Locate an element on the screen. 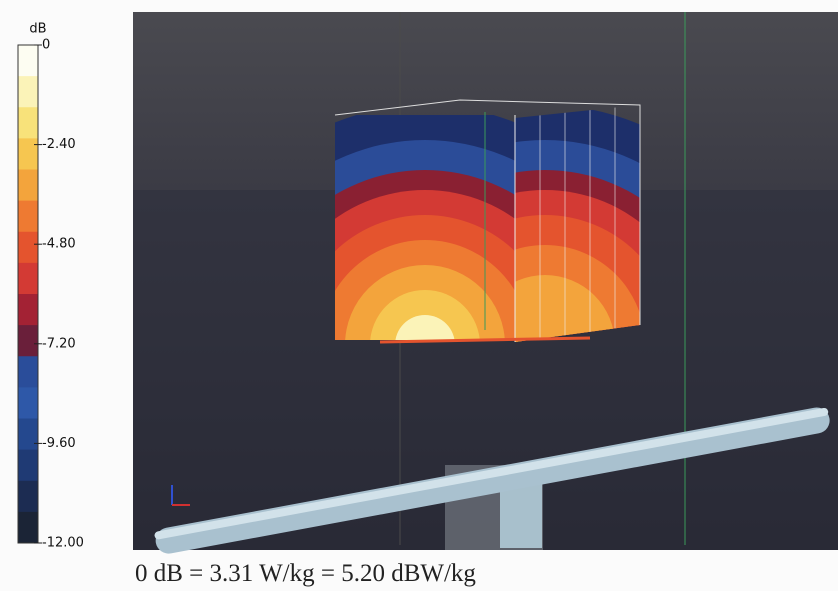 The height and width of the screenshot is (591, 838). colorbar-unit: dB is located at coordinates (37, 29).